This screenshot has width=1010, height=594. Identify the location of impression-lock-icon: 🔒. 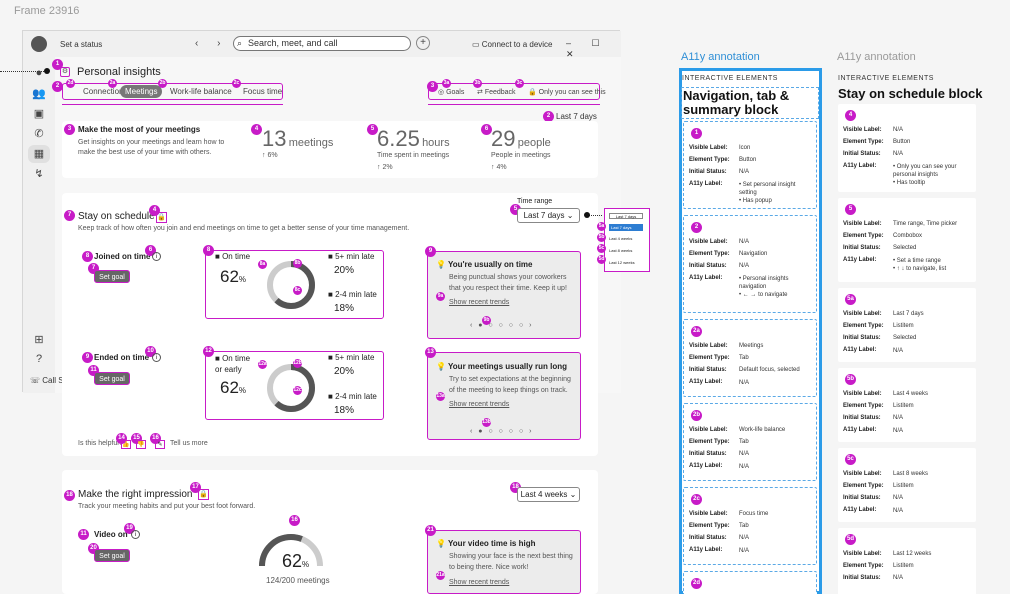
(203, 494).